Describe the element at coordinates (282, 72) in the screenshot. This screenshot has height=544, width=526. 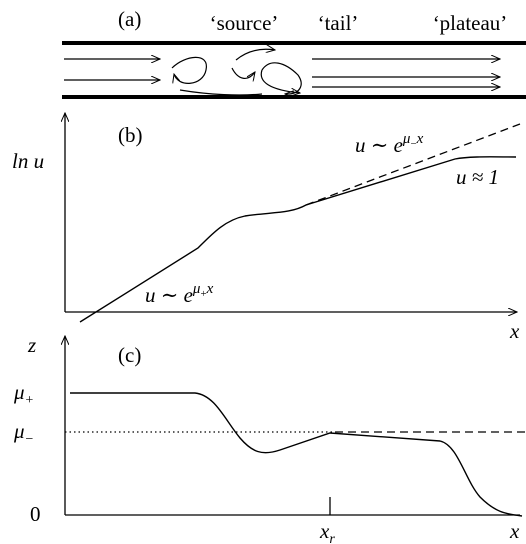
I see `flow-arrows` at that location.